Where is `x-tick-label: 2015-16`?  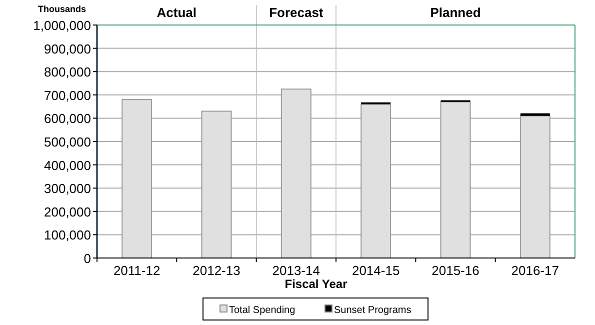 x-tick-label: 2015-16 is located at coordinates (456, 270).